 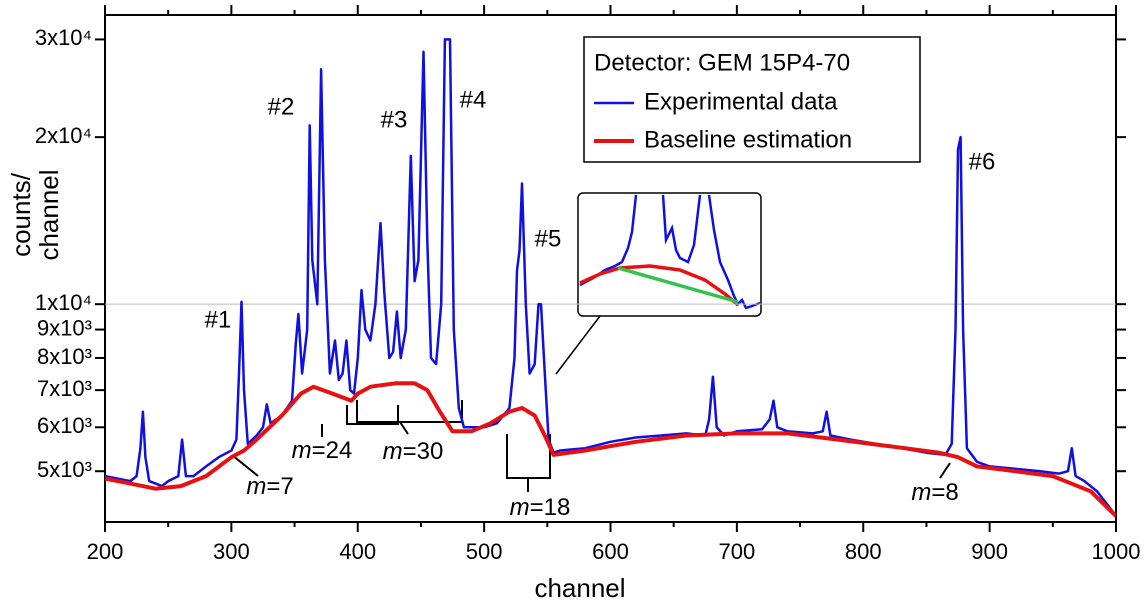 I want to click on annotation: #6, so click(x=982, y=161).